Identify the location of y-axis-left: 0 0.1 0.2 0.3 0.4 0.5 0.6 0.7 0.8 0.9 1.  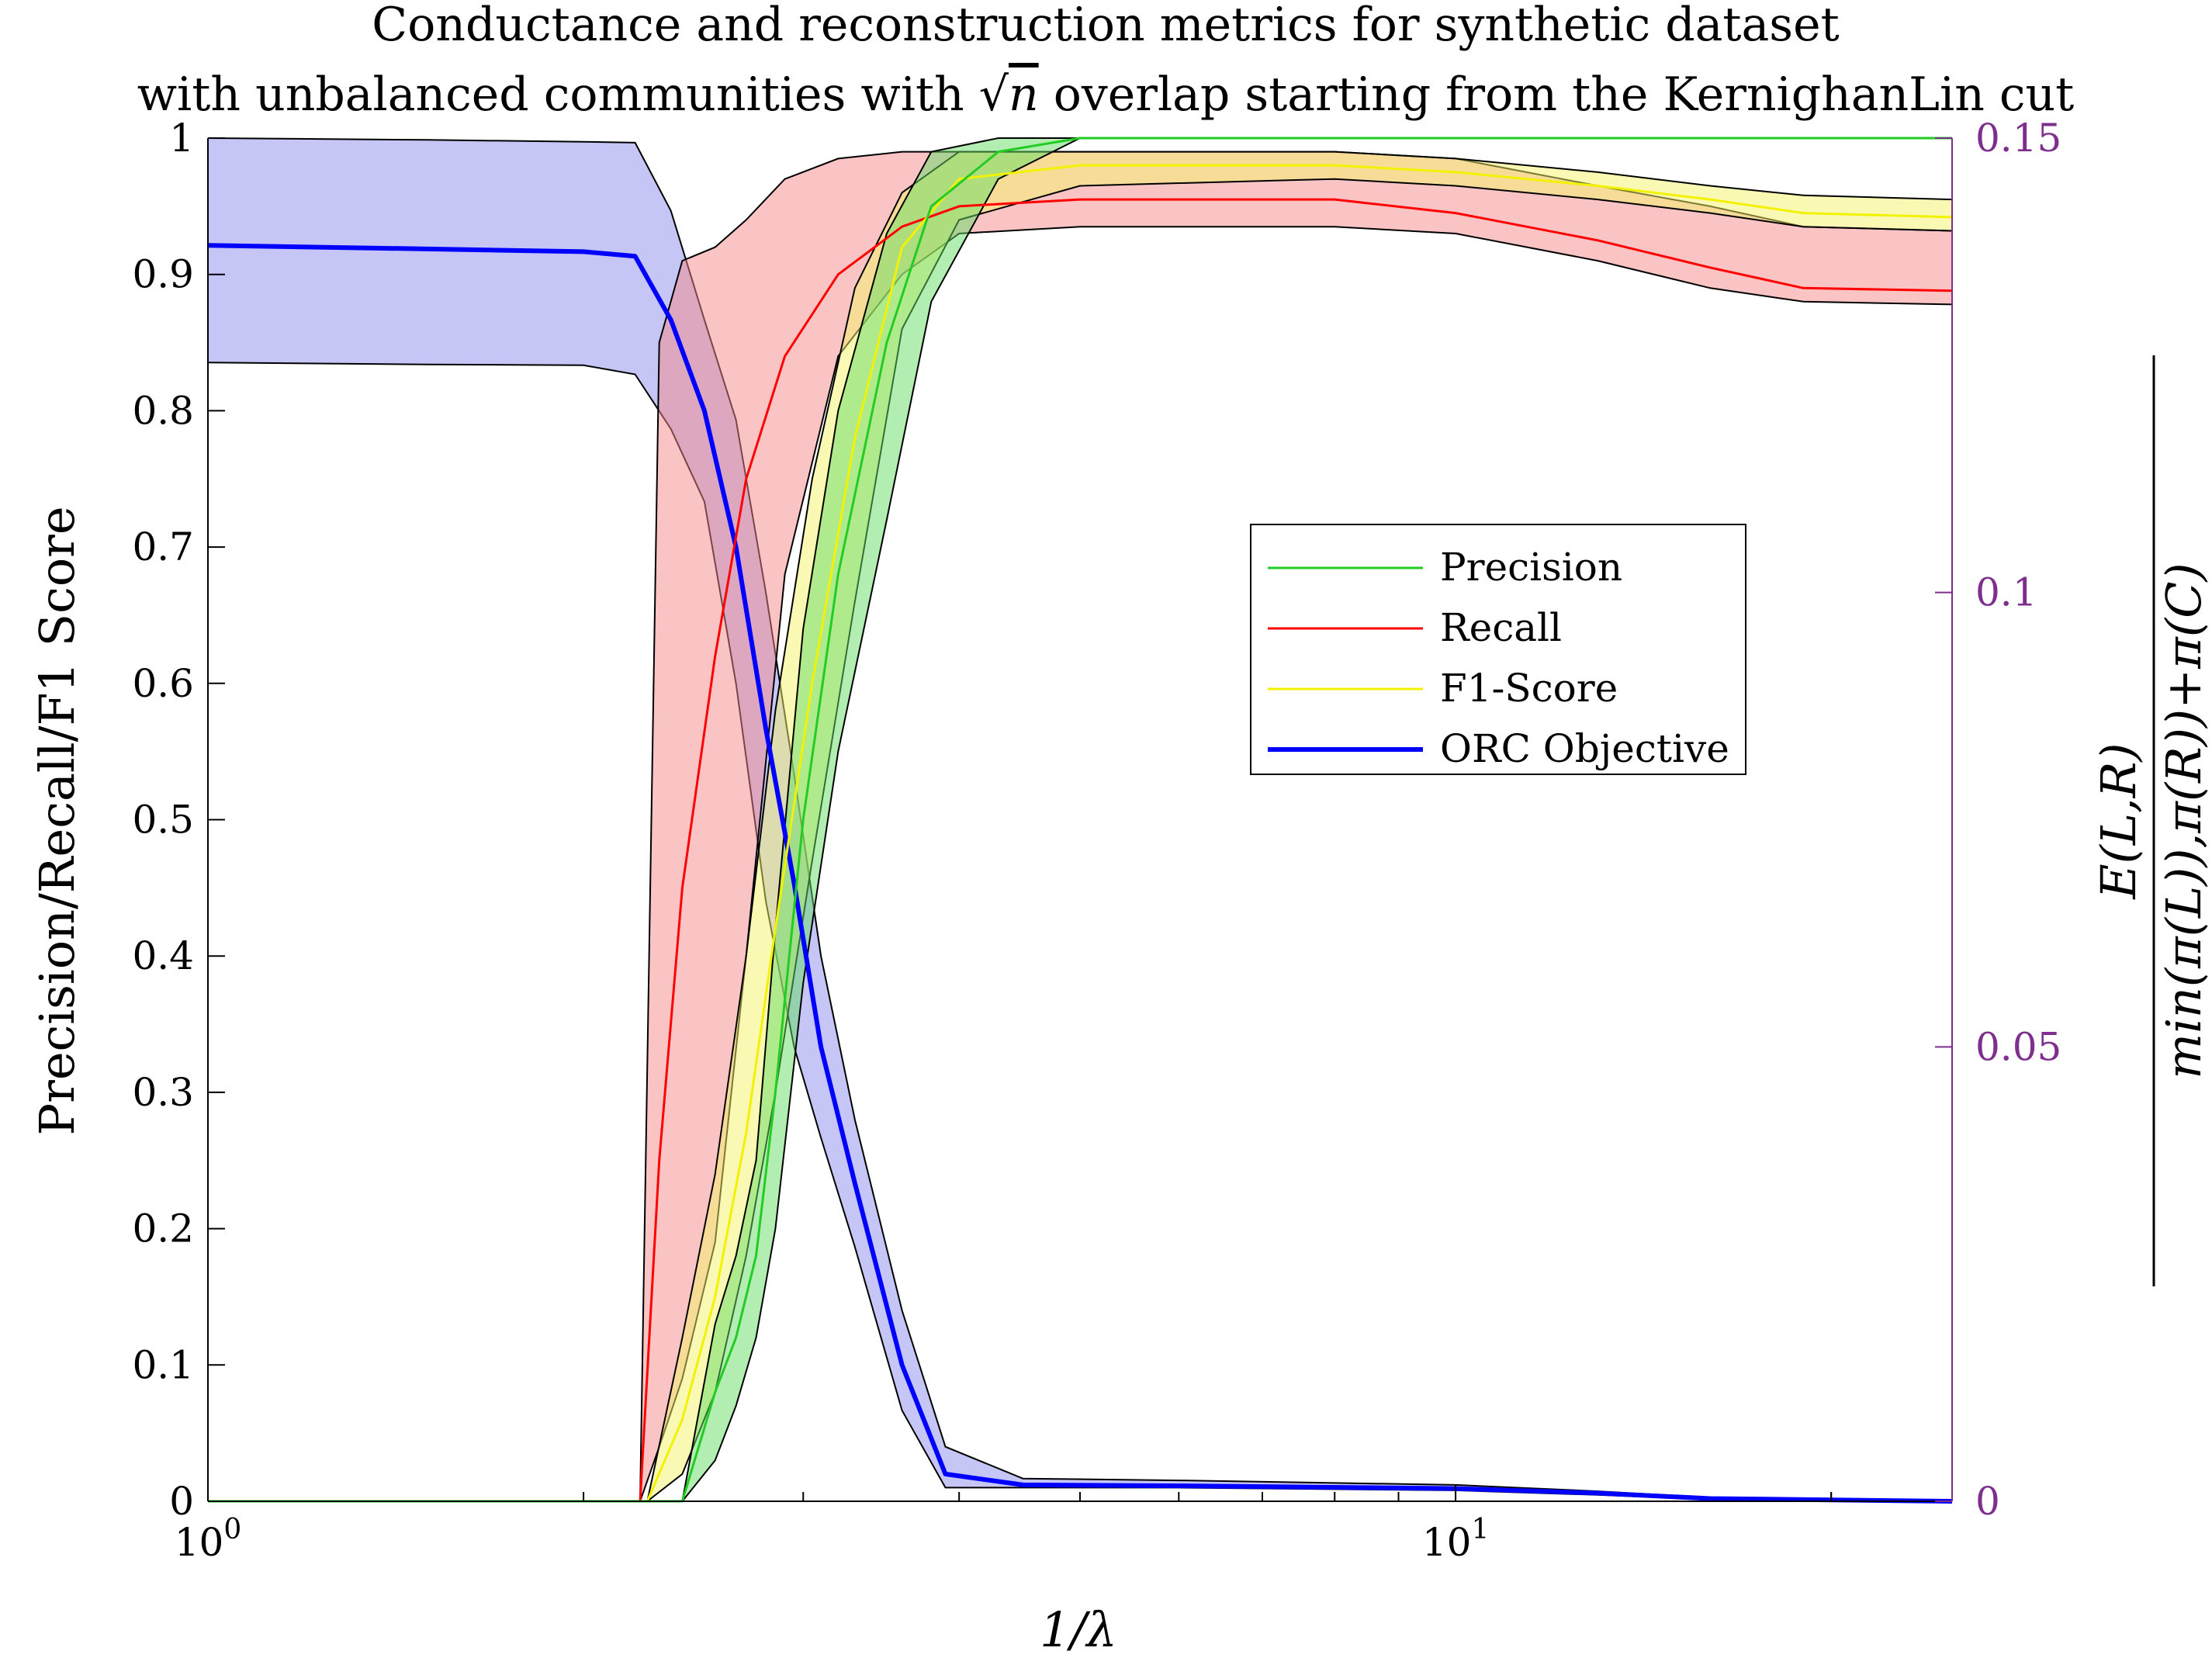
(178, 820).